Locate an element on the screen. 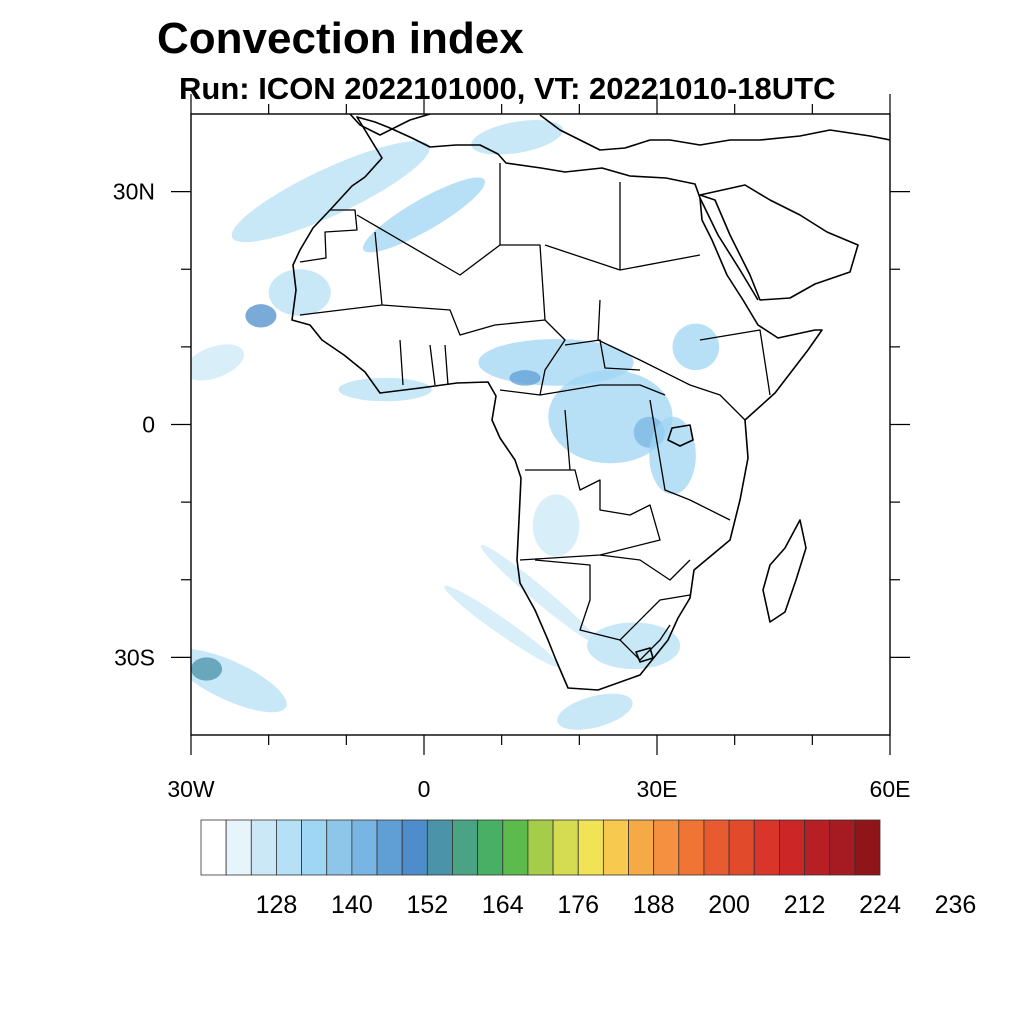 The height and width of the screenshot is (1024, 1024). iberia-coastline is located at coordinates (390, 125).